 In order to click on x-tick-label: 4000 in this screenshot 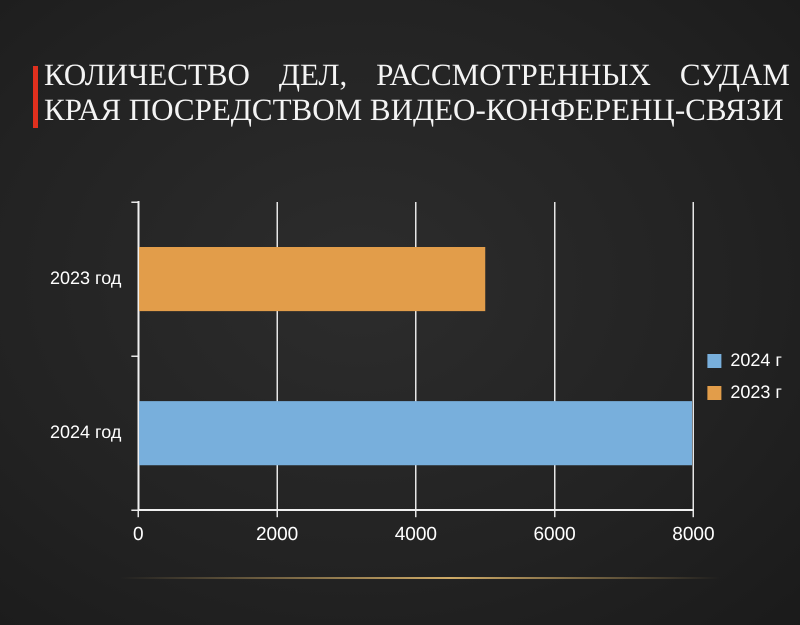, I will do `click(415, 534)`.